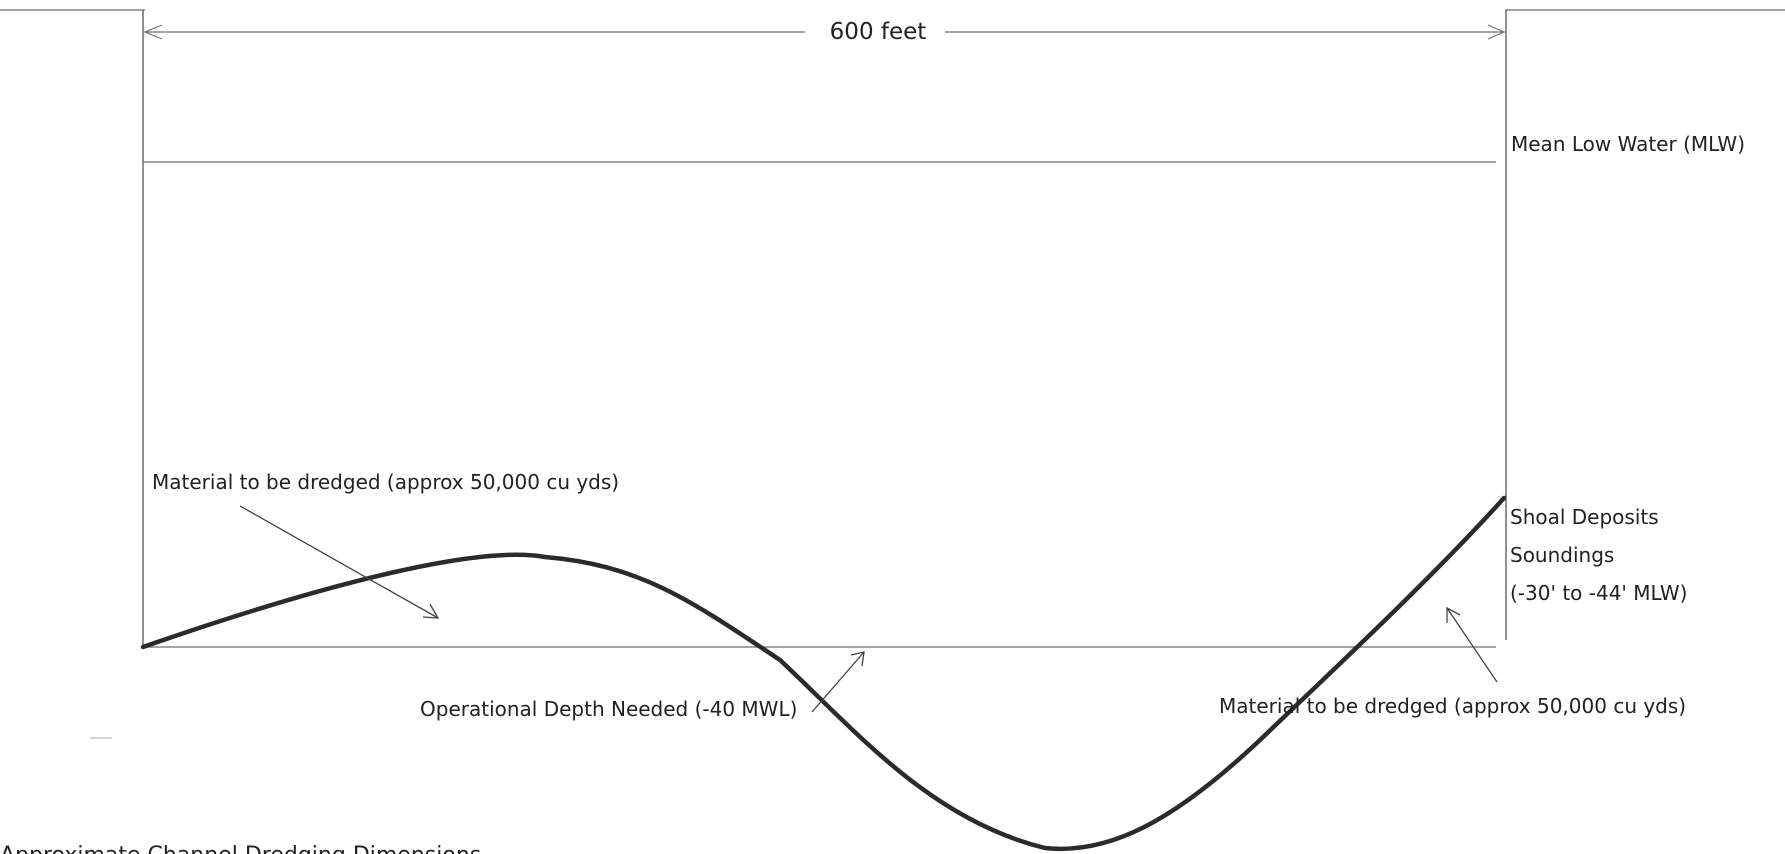  I want to click on operational-depth-label: Operational Depth Needed (-40 MWL), so click(608, 709).